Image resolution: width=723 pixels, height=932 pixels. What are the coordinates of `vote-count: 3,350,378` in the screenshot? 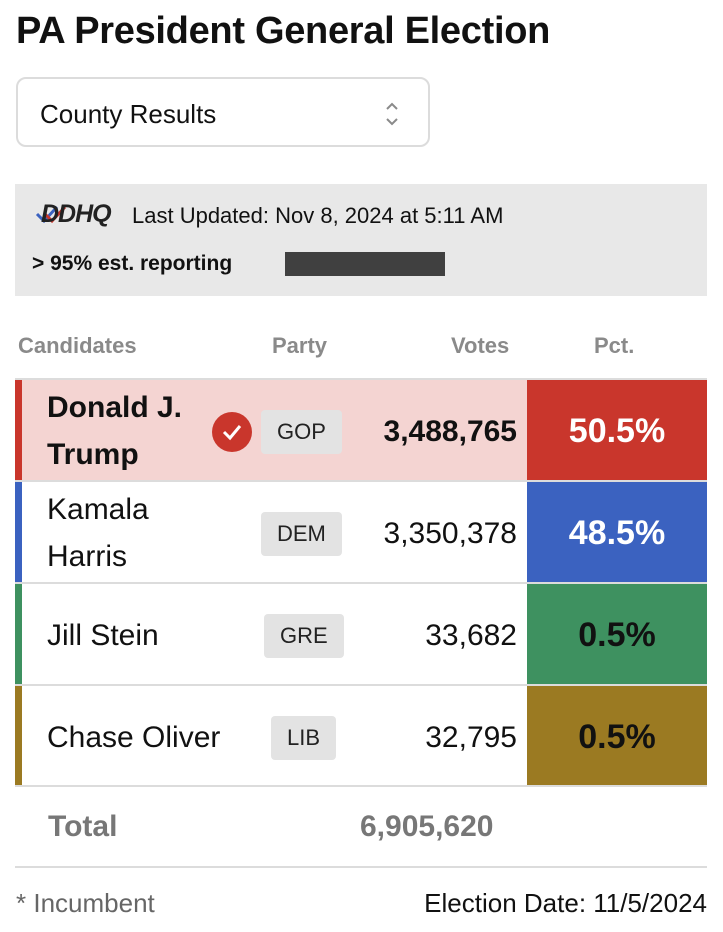 It's located at (450, 533).